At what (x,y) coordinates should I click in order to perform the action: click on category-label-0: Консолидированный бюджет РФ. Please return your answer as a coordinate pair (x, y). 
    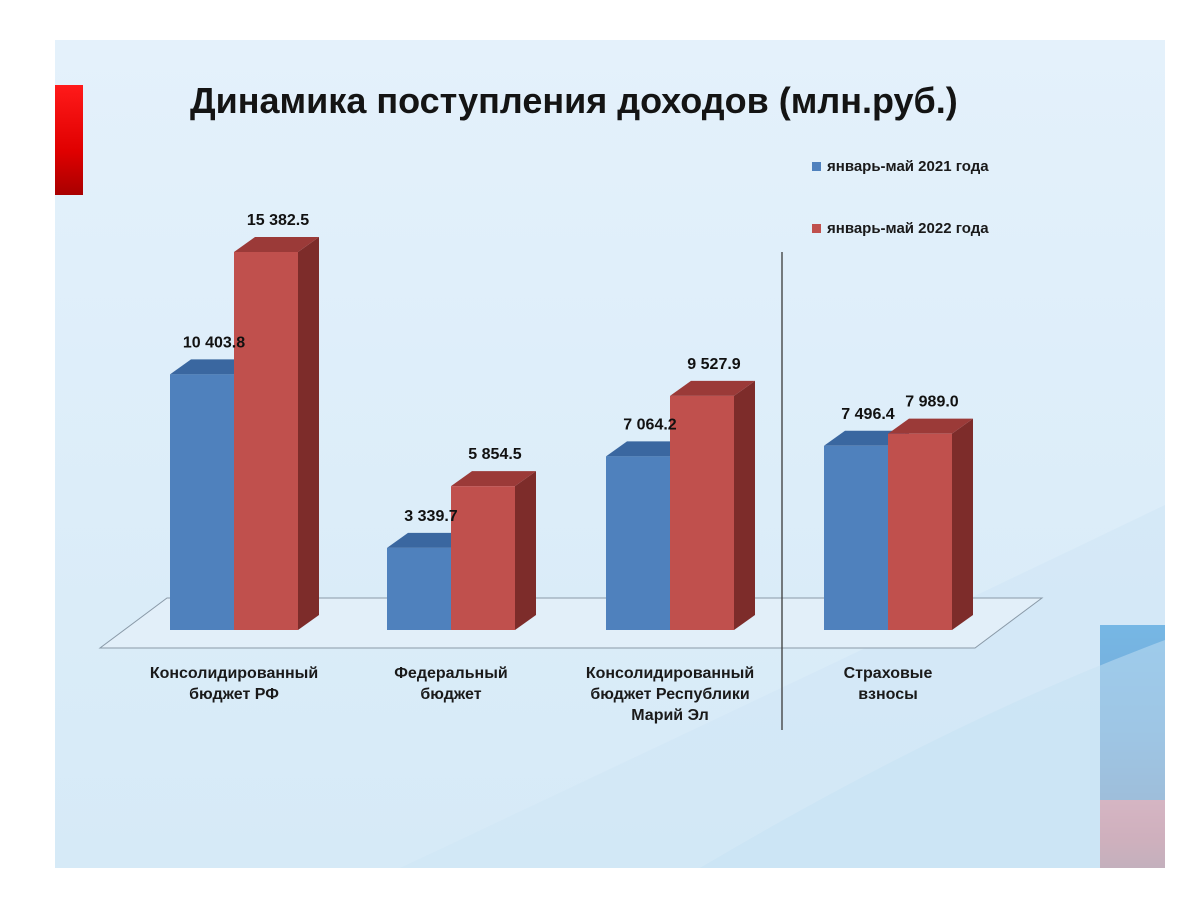
    Looking at the image, I should click on (234, 684).